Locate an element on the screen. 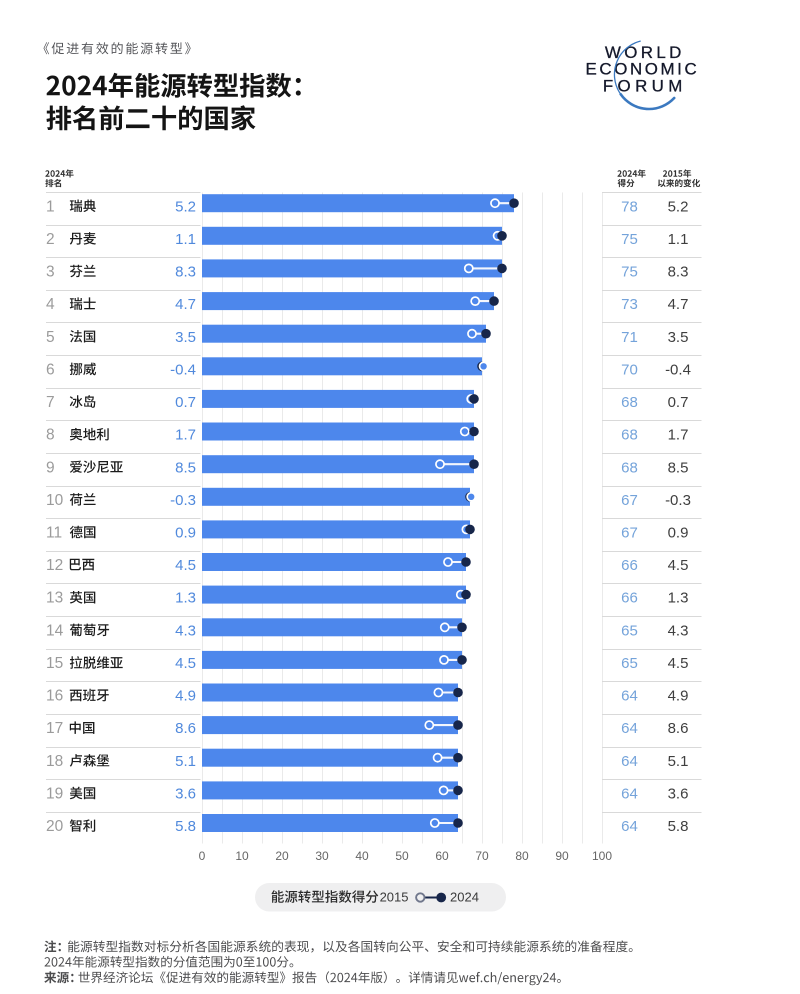 The height and width of the screenshot is (994, 800). svg-text: 9 is located at coordinates (50, 467).